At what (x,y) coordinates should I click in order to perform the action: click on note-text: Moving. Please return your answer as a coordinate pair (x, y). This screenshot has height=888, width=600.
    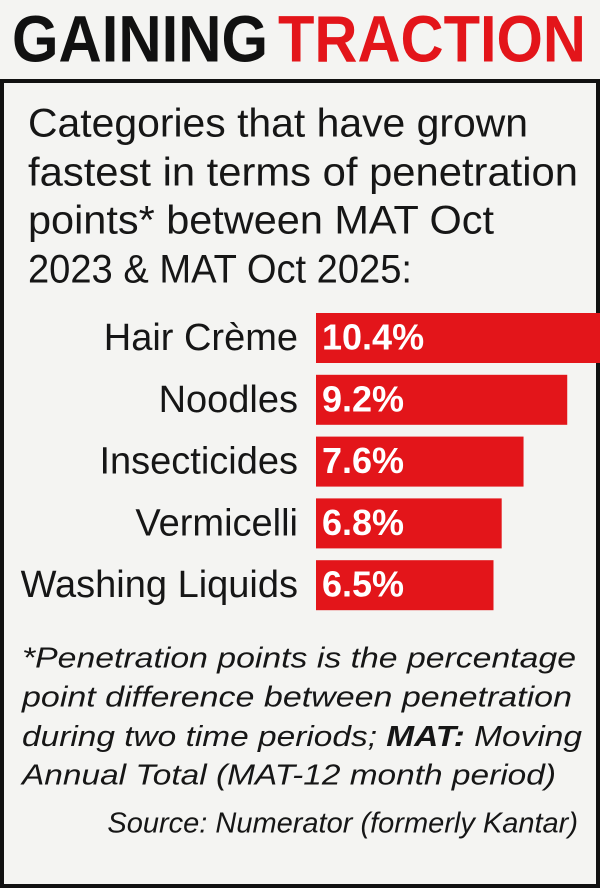
    Looking at the image, I should click on (528, 737).